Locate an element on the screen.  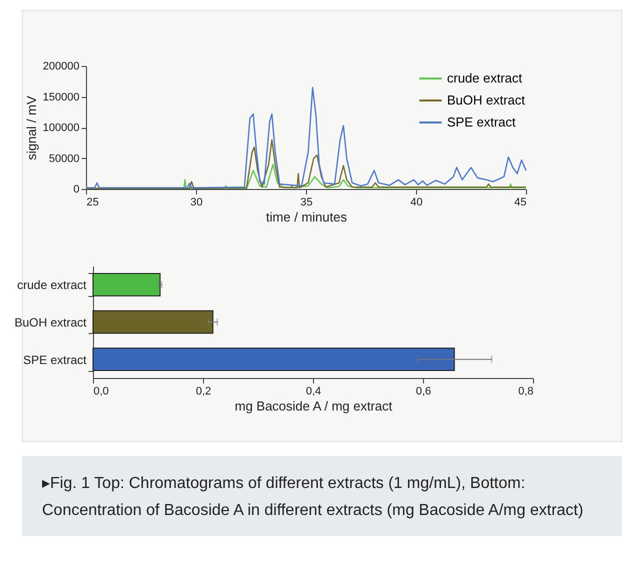
y-tick-label: 0 is located at coordinates (76, 190).